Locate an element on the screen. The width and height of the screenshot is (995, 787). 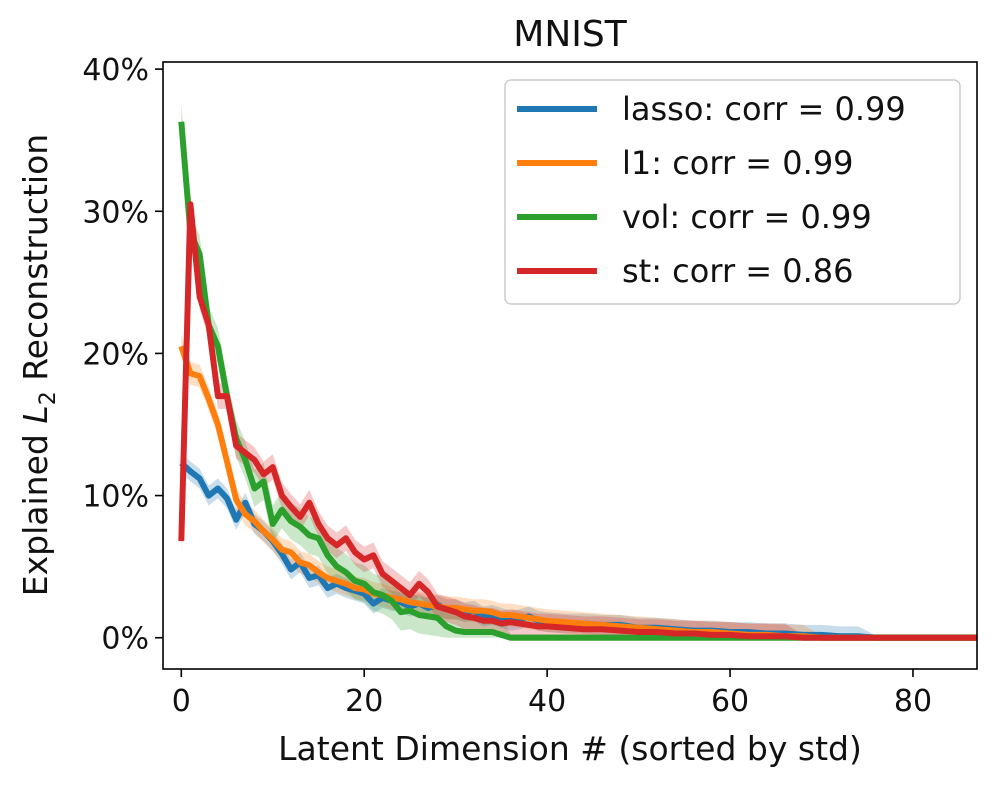
x-tick-label: 20 is located at coordinates (364, 701).